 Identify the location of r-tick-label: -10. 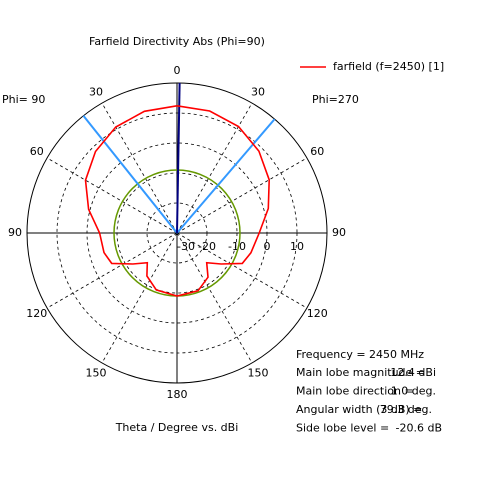
(237, 246).